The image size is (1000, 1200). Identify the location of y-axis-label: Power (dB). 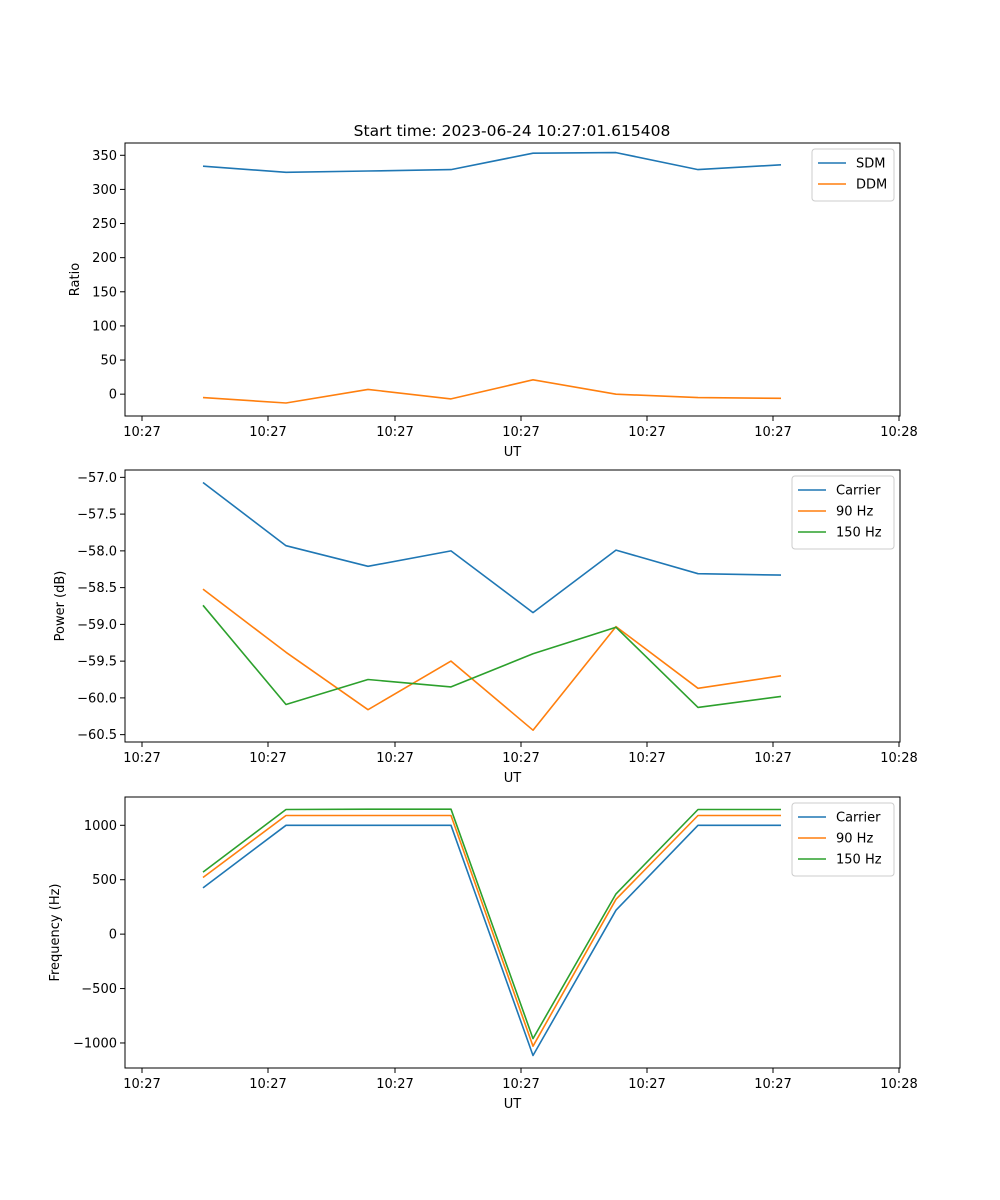
(60, 606).